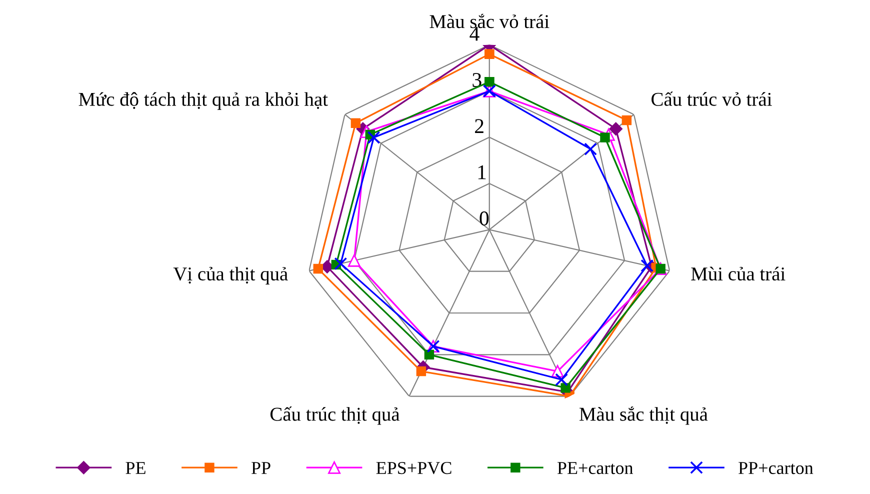  What do you see at coordinates (776, 468) in the screenshot?
I see `legend-label: PP+carton` at bounding box center [776, 468].